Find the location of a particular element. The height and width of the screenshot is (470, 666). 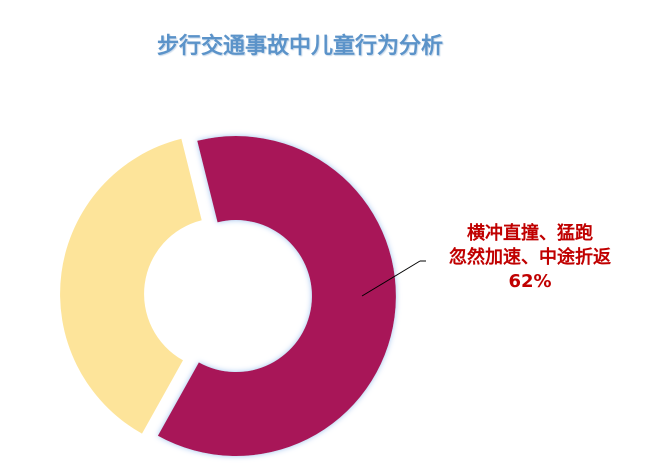

slice-label: 横冲直撞、猛跑 忽然加速、中途折返 62% is located at coordinates (530, 258).